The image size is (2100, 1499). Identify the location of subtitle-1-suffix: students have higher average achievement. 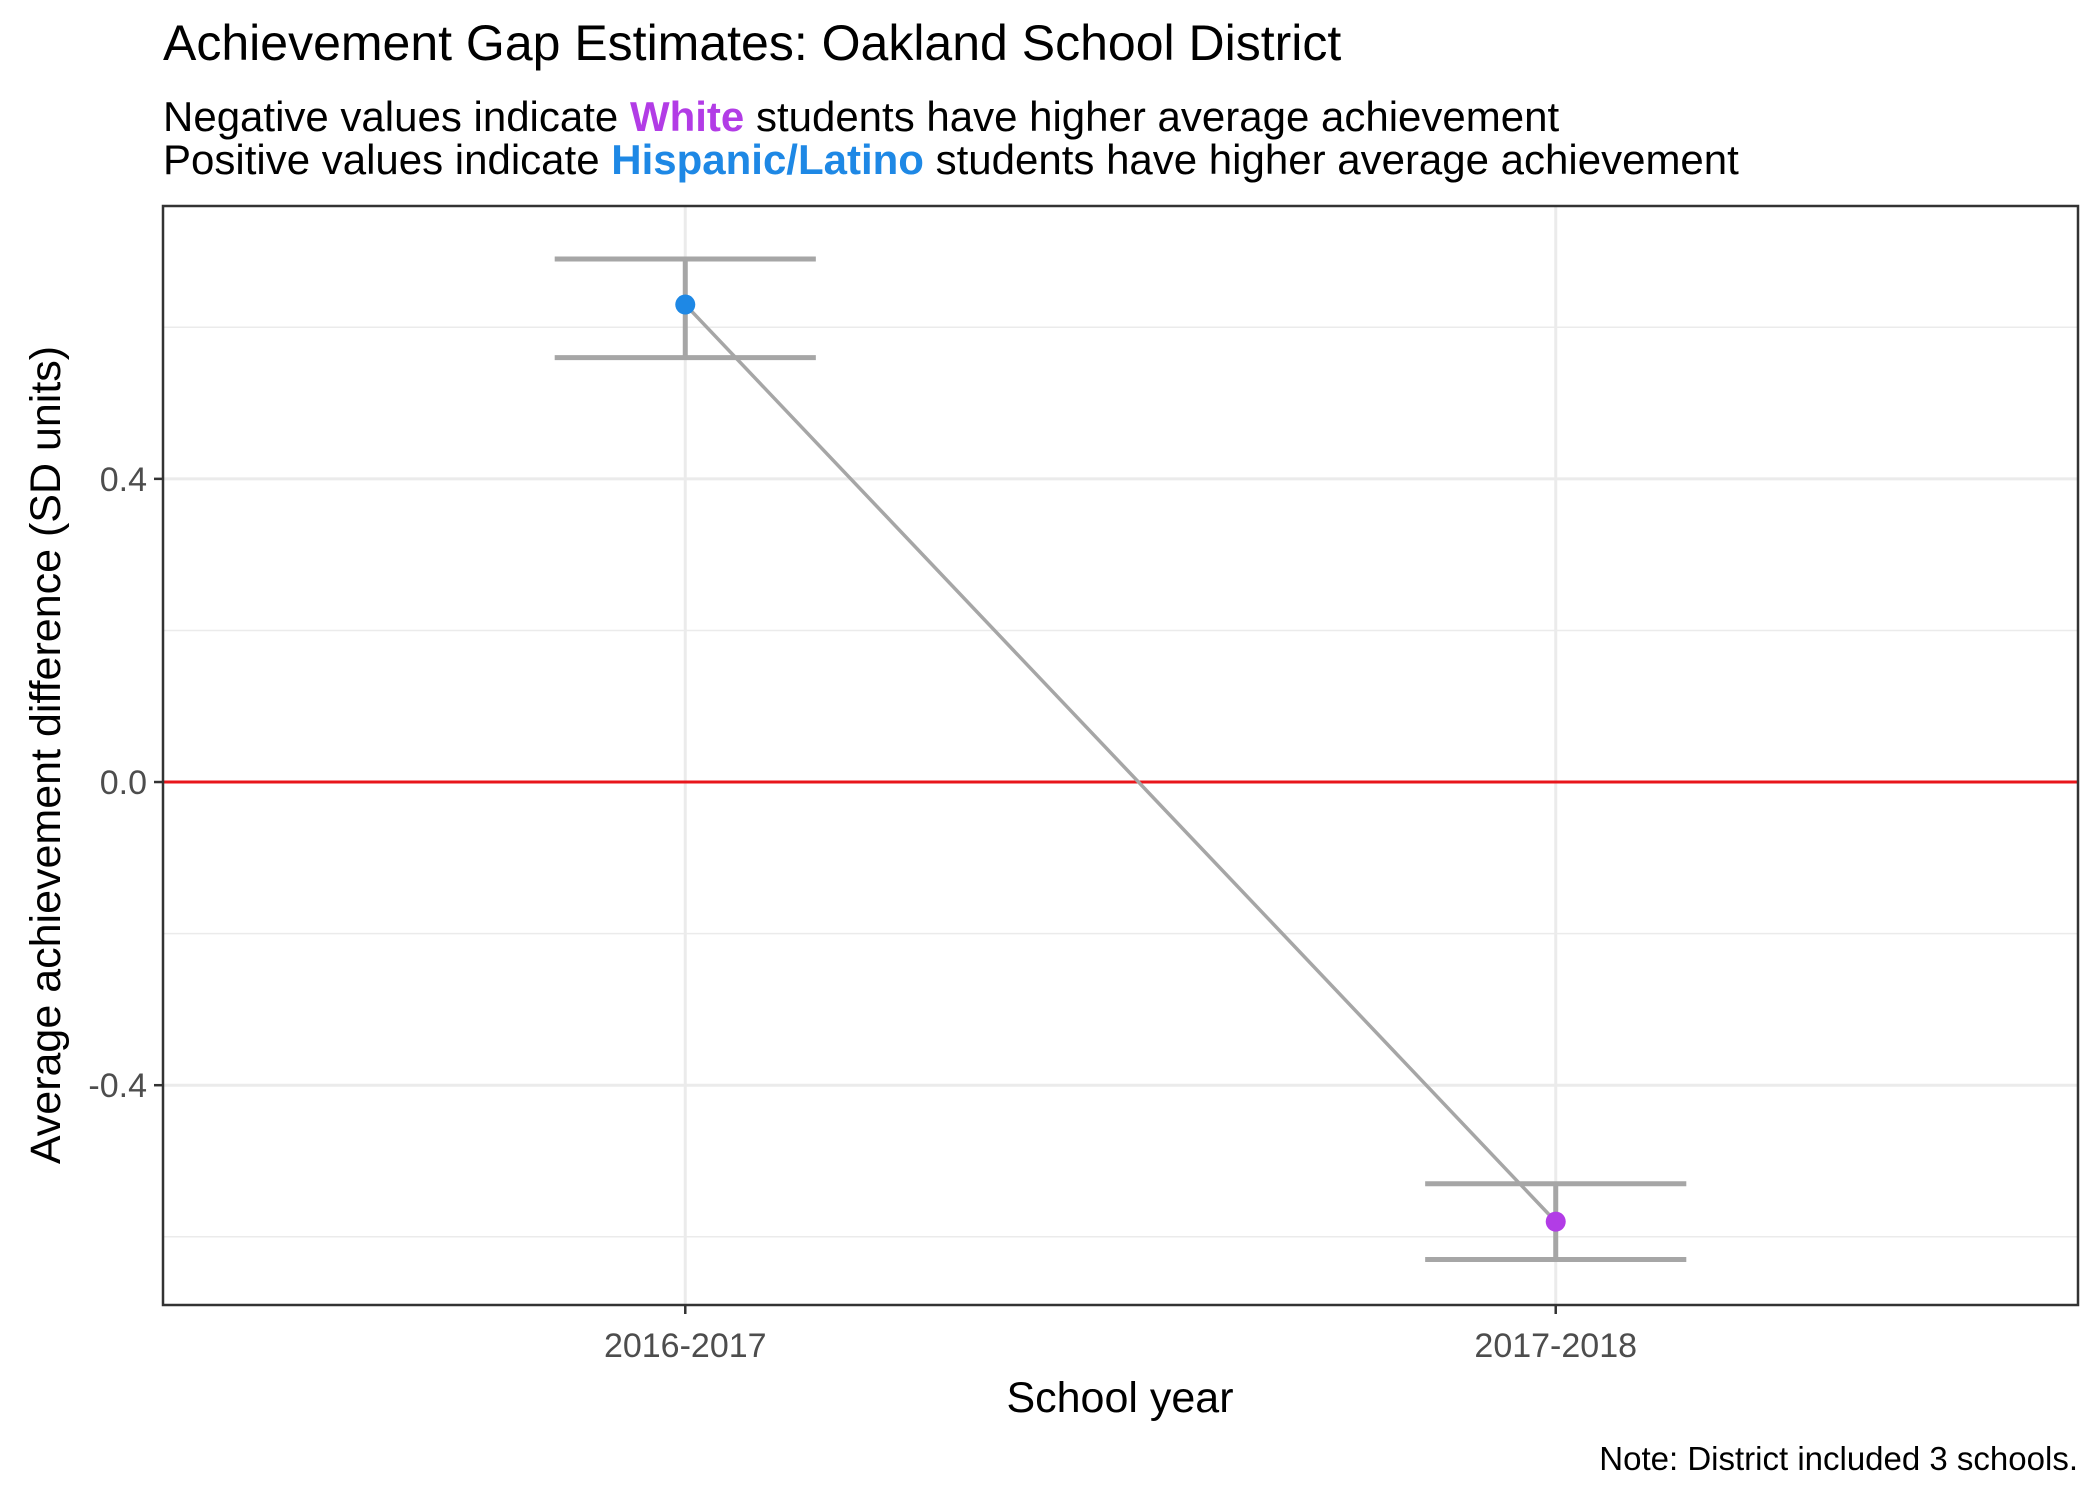
(1158, 116).